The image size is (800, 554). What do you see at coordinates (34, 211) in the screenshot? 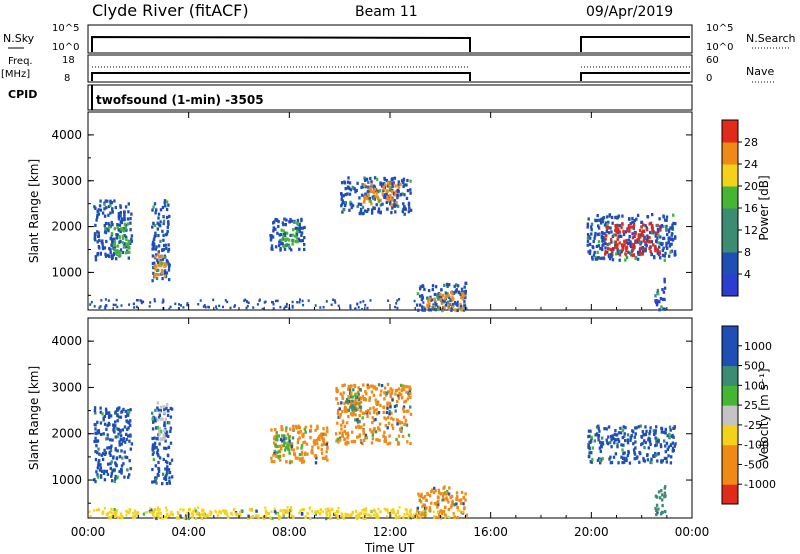
I see `power-y-axis-title: Slant Range [km]` at bounding box center [34, 211].